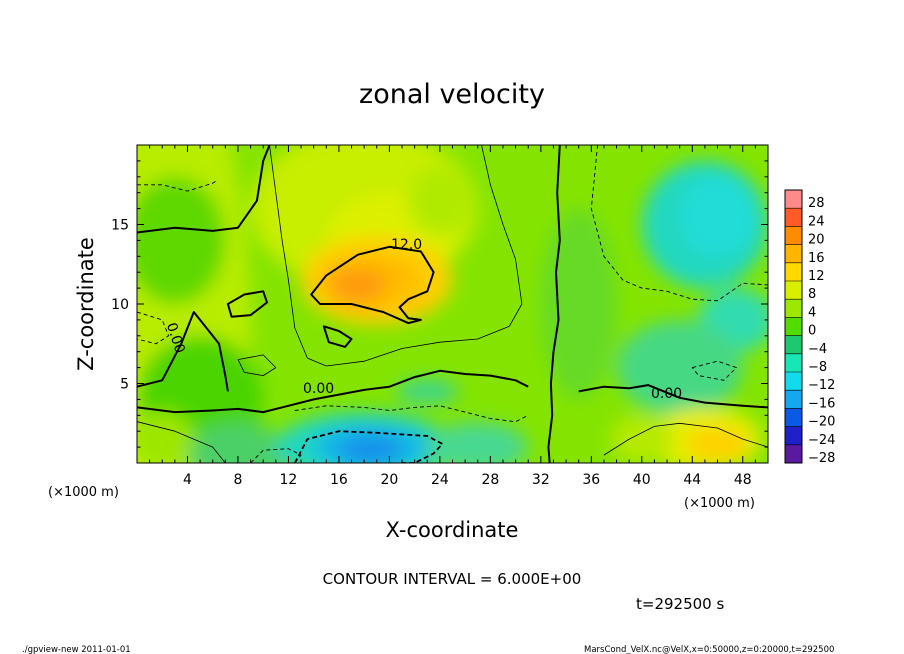  What do you see at coordinates (289, 480) in the screenshot?
I see `x-tick-label: 12` at bounding box center [289, 480].